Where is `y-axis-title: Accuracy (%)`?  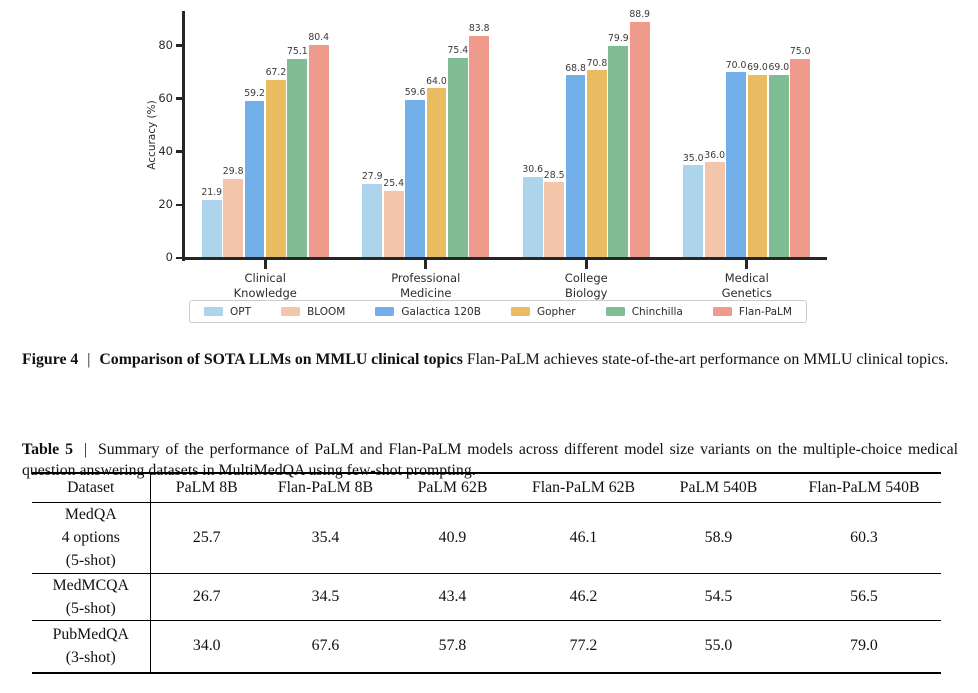 y-axis-title: Accuracy (%) is located at coordinates (152, 135).